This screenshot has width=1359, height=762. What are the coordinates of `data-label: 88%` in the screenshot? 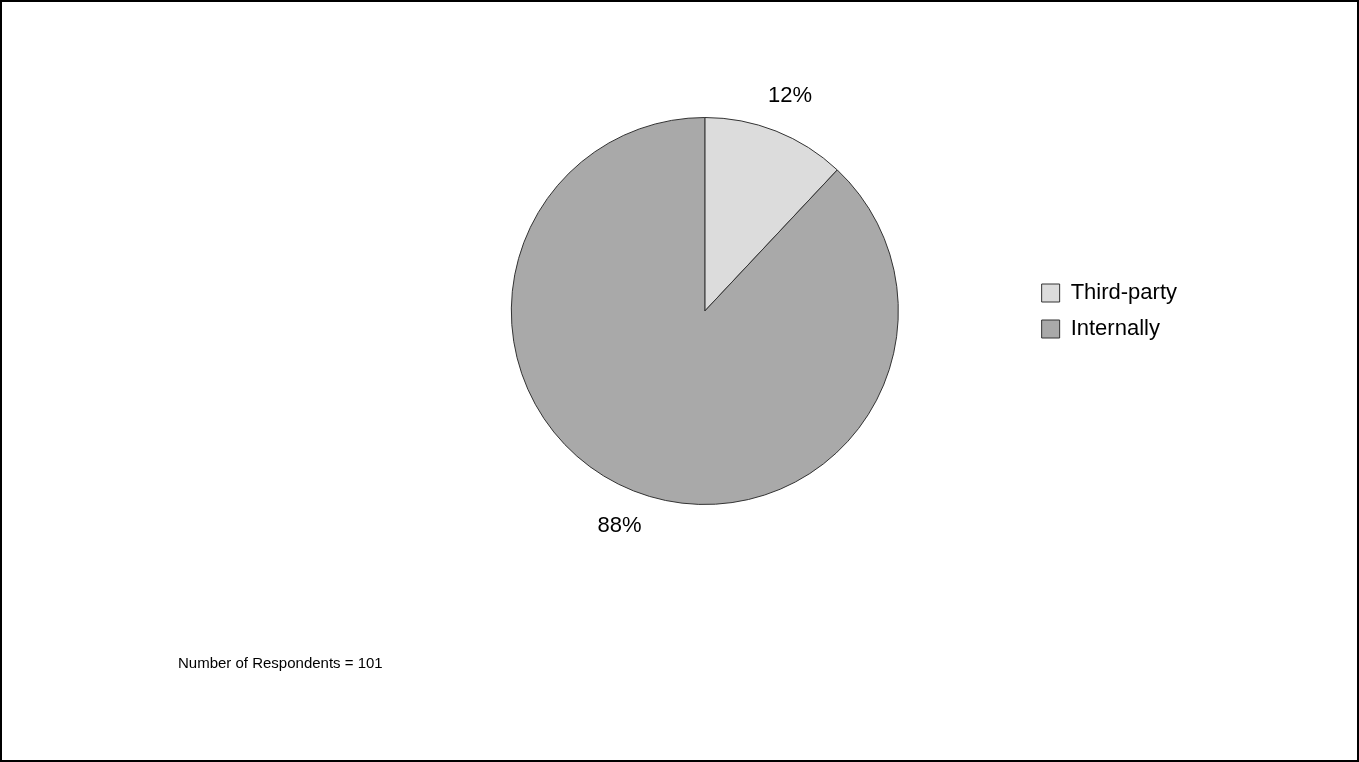 It's located at (619, 525).